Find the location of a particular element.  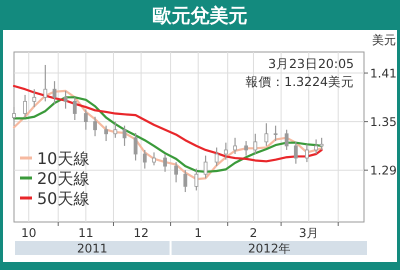

y-axis-title: 美元 is located at coordinates (384, 40).